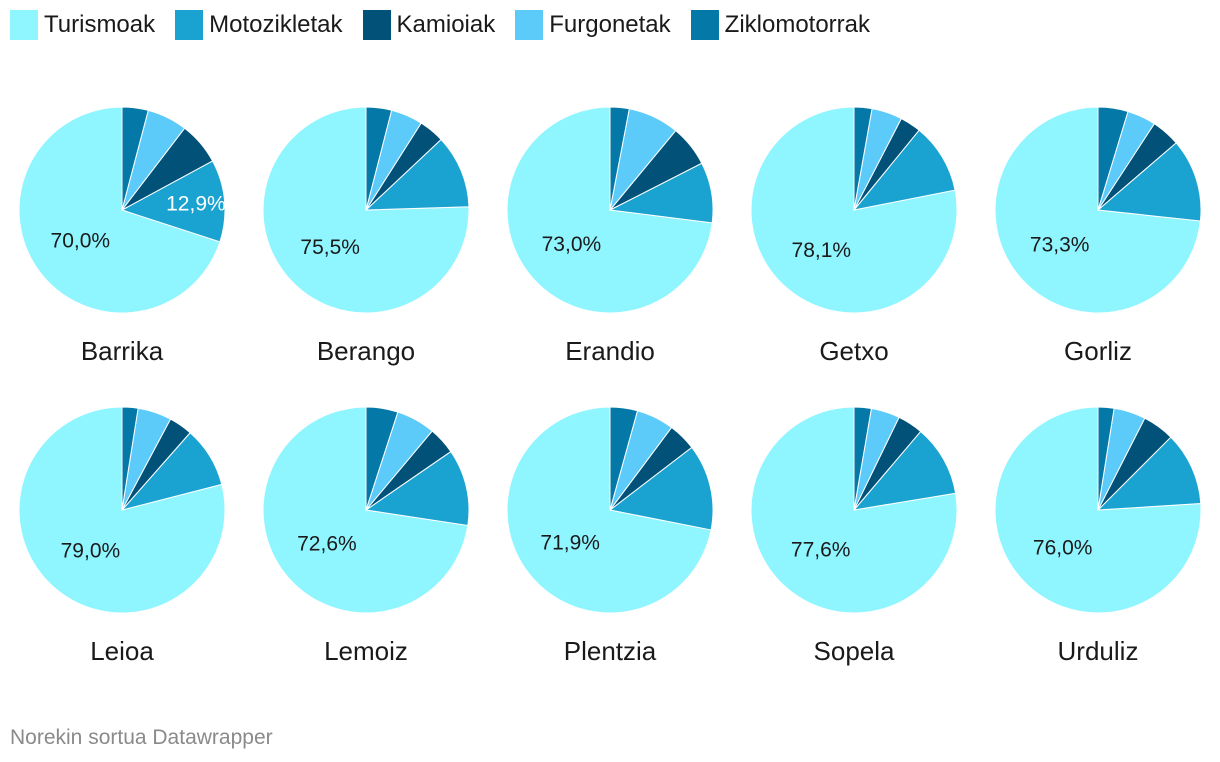 This screenshot has width=1220, height=762. What do you see at coordinates (610, 24) in the screenshot?
I see `legend-label: Furgonetak` at bounding box center [610, 24].